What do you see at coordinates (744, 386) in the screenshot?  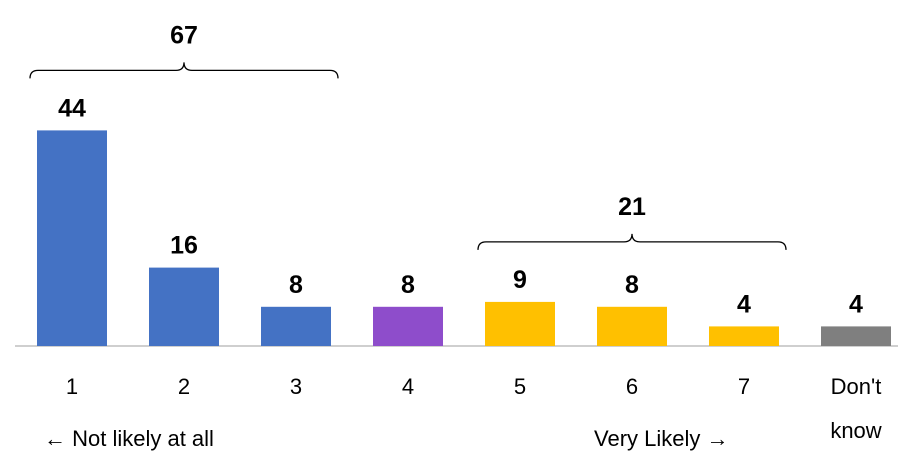 I see `tick-label-7: 7` at bounding box center [744, 386].